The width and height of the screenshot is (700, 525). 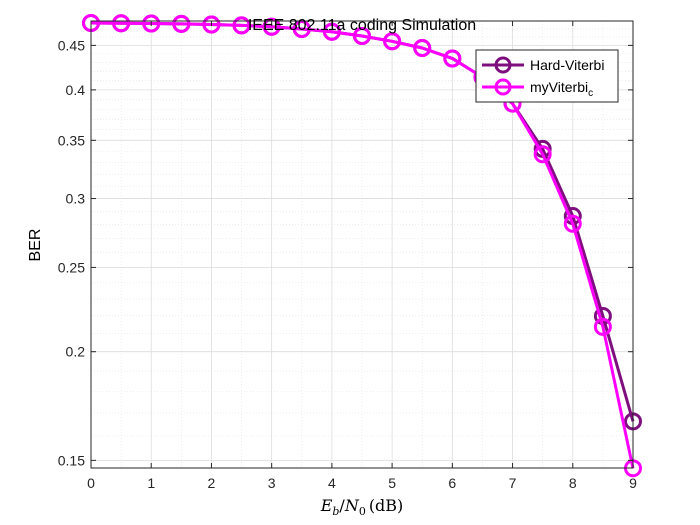 I want to click on legend: Hard-Viterbi myViterbic, so click(x=547, y=76).